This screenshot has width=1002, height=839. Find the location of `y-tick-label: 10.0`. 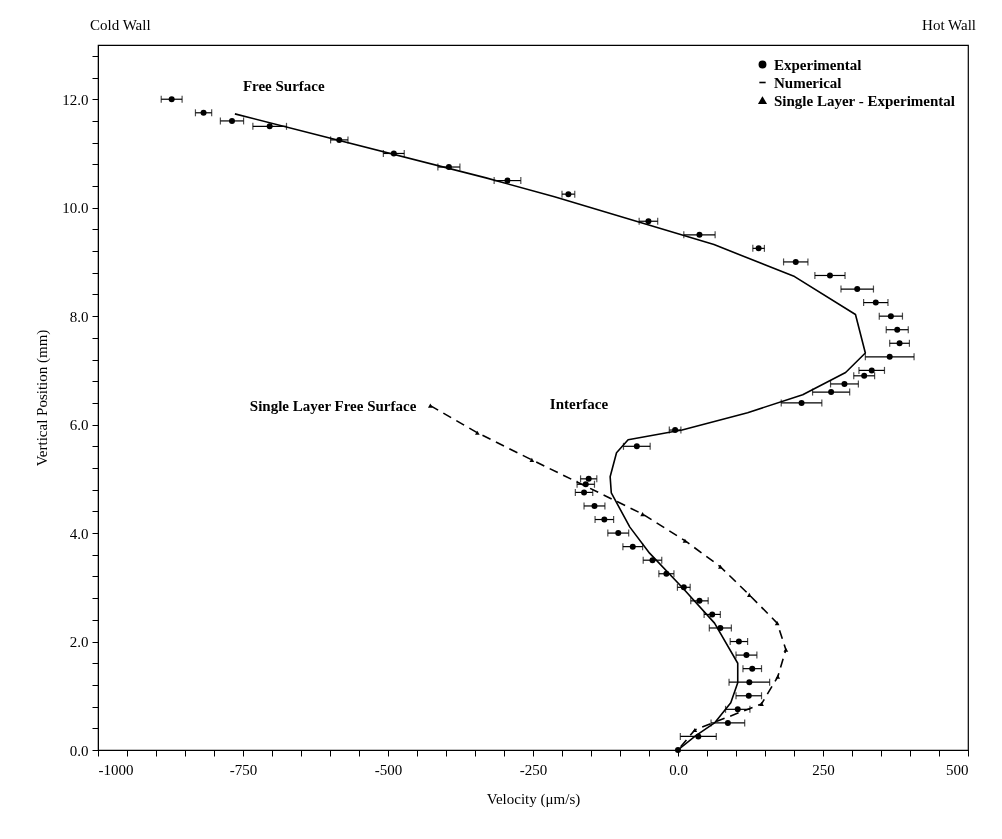

y-tick-label: 10.0 is located at coordinates (75, 208).